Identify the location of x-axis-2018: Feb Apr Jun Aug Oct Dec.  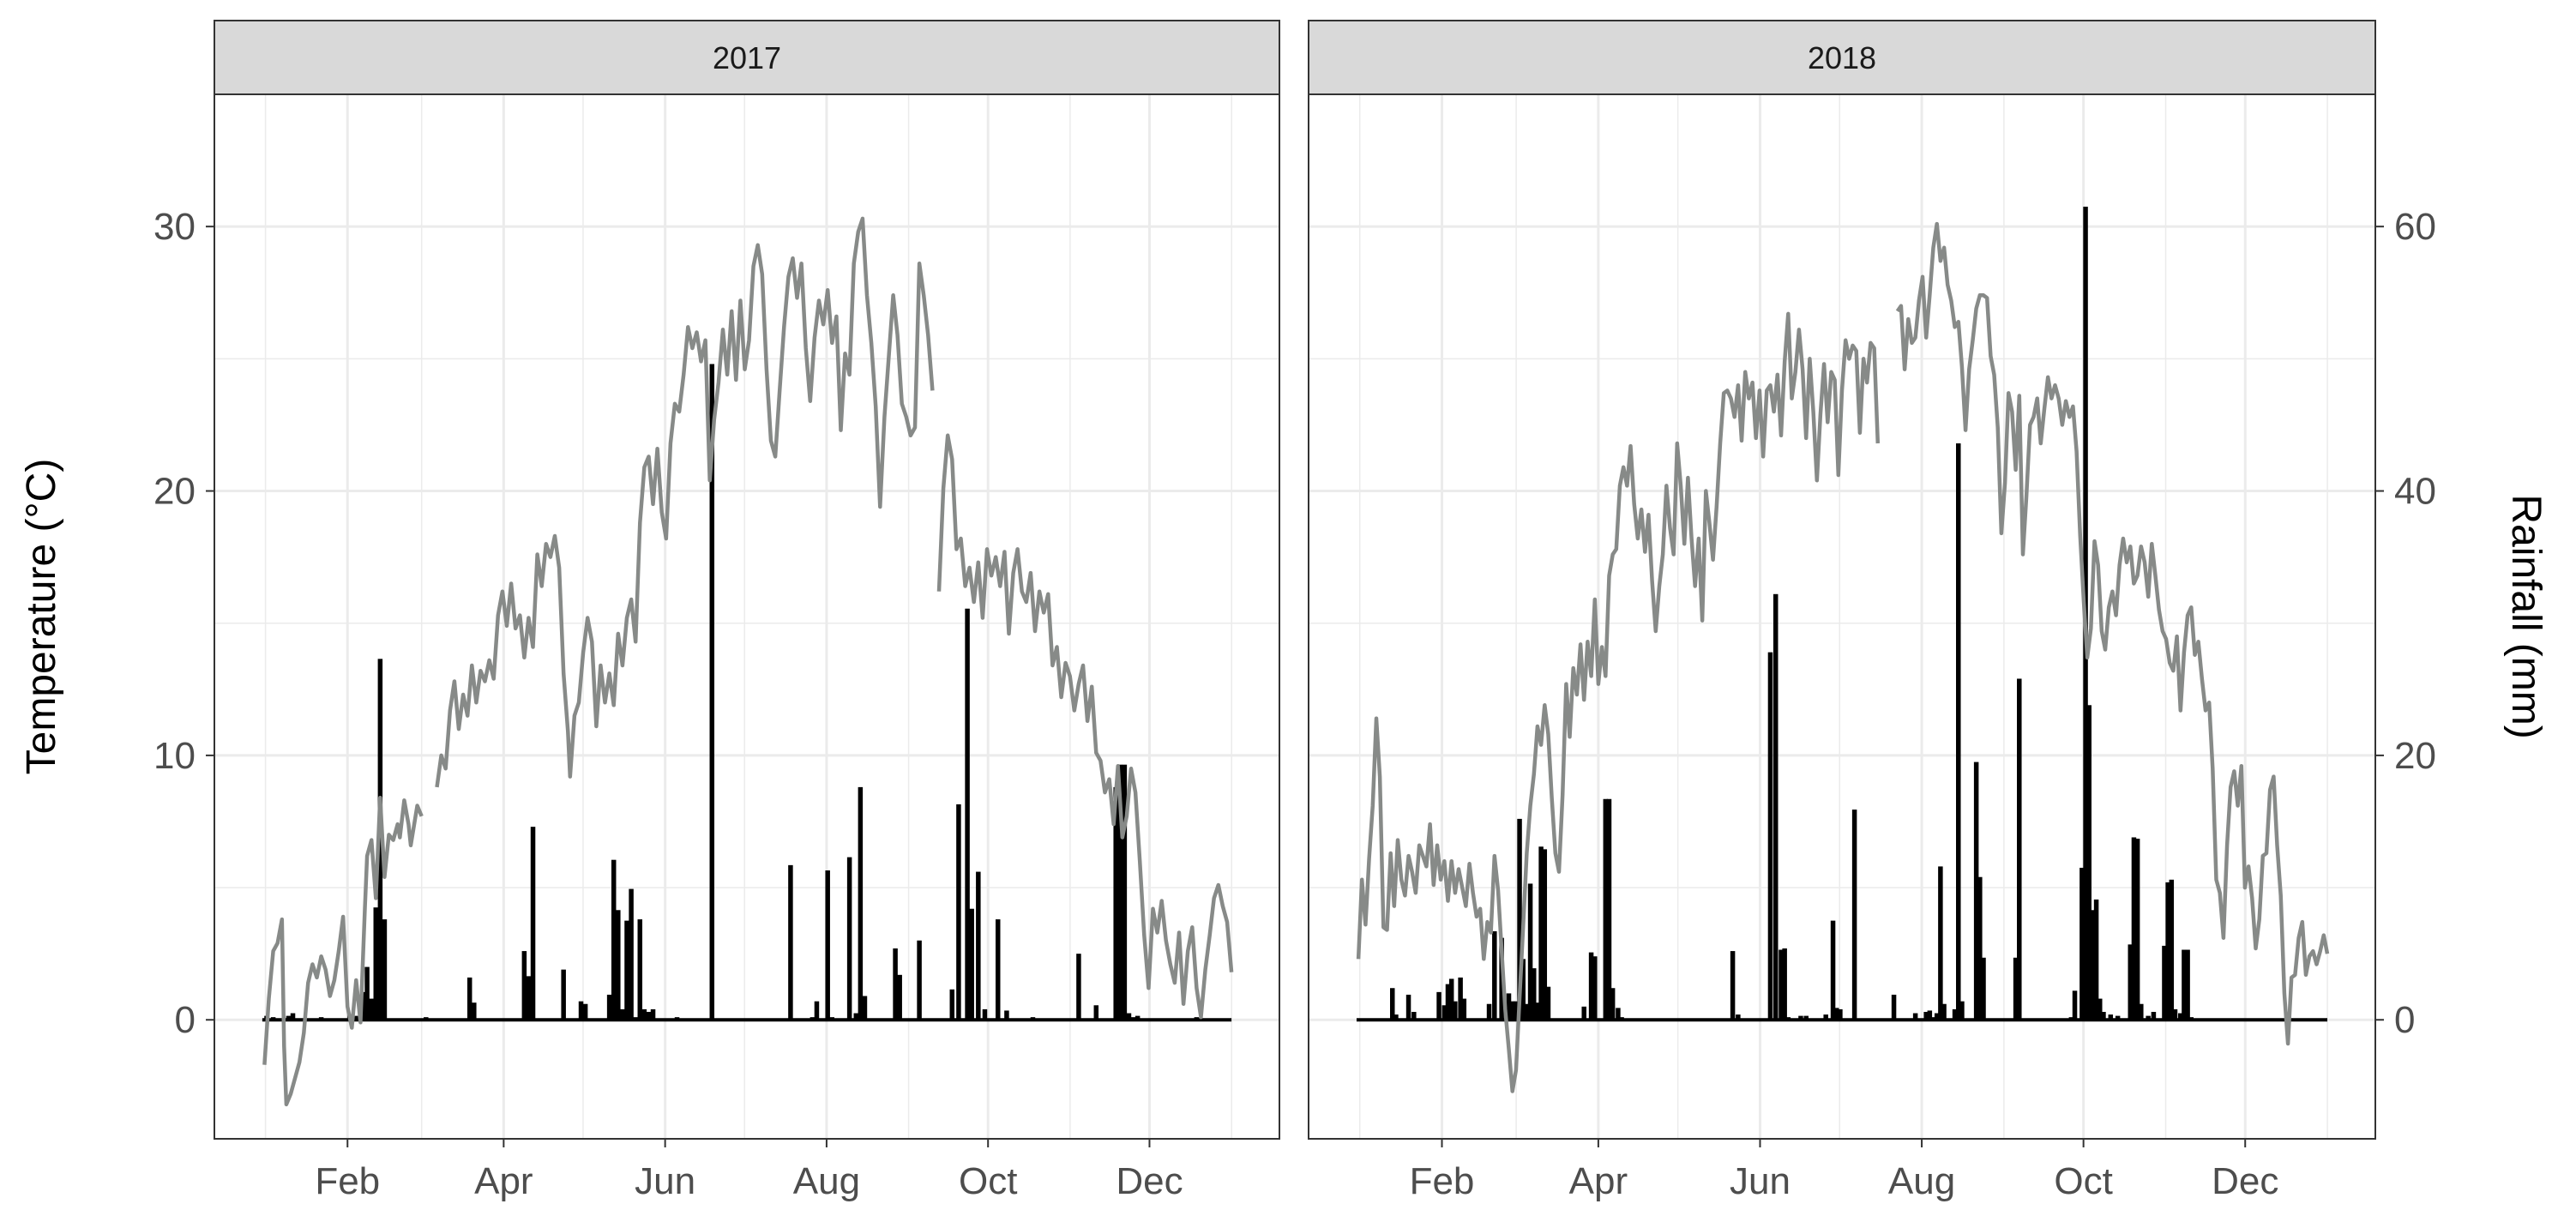
(1844, 1170).